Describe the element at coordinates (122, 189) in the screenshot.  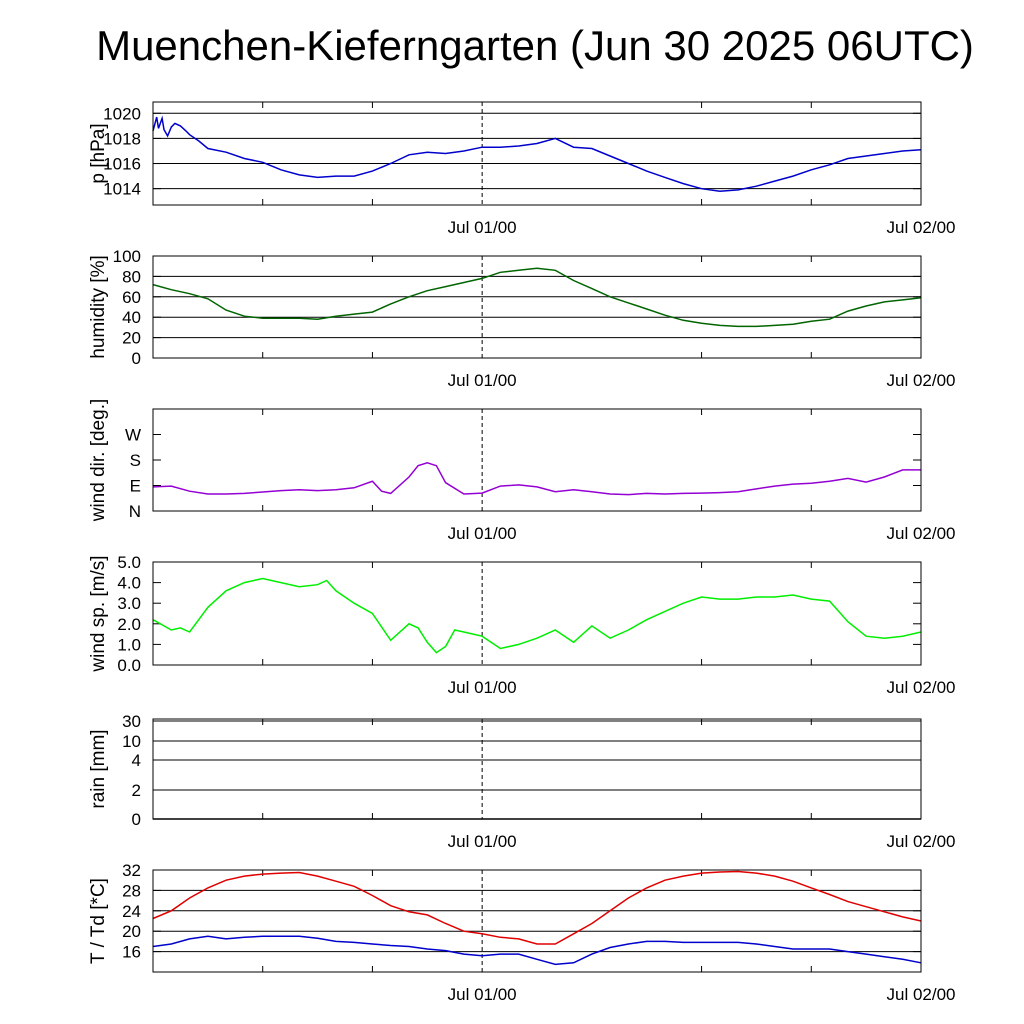
I see `y-tick-label: 1014` at that location.